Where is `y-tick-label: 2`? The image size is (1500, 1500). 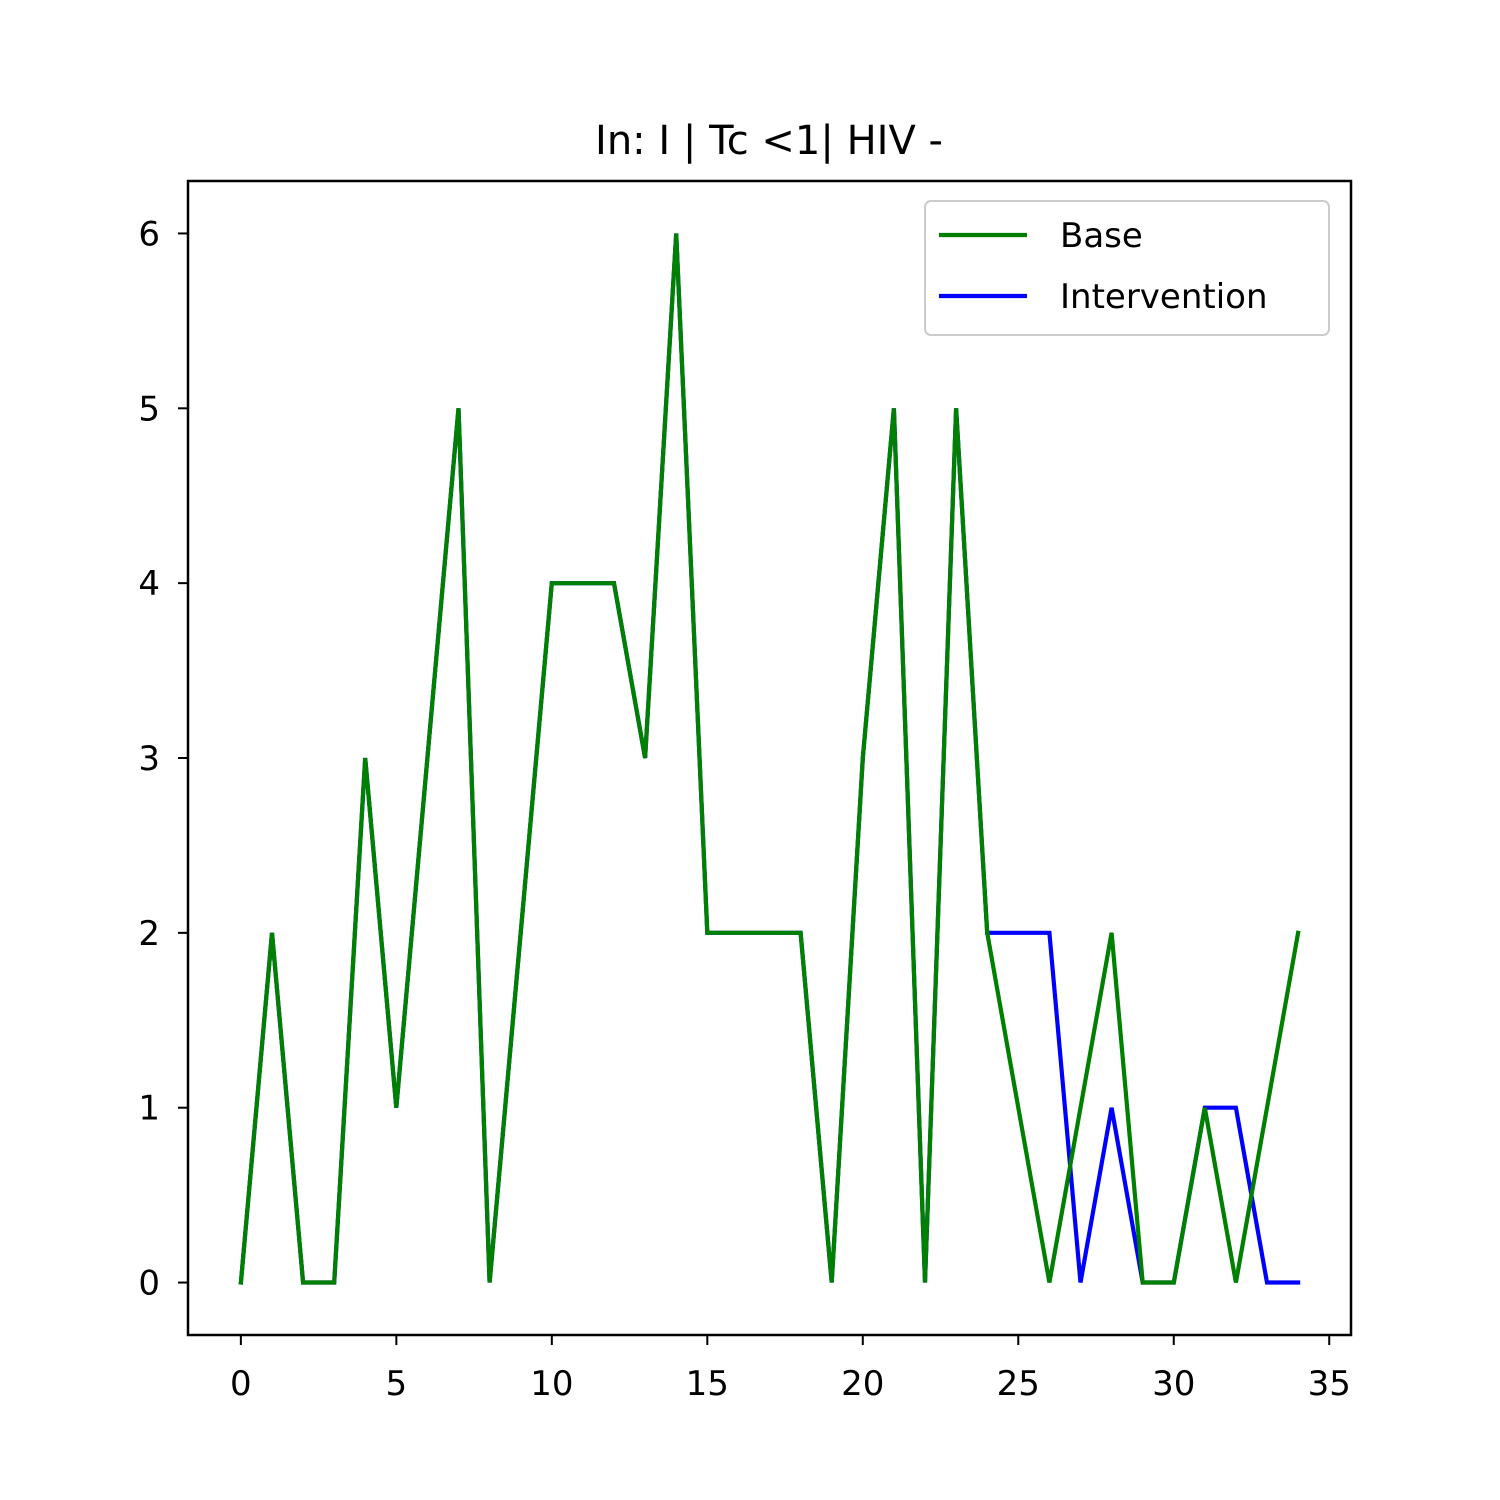
y-tick-label: 2 is located at coordinates (149, 934).